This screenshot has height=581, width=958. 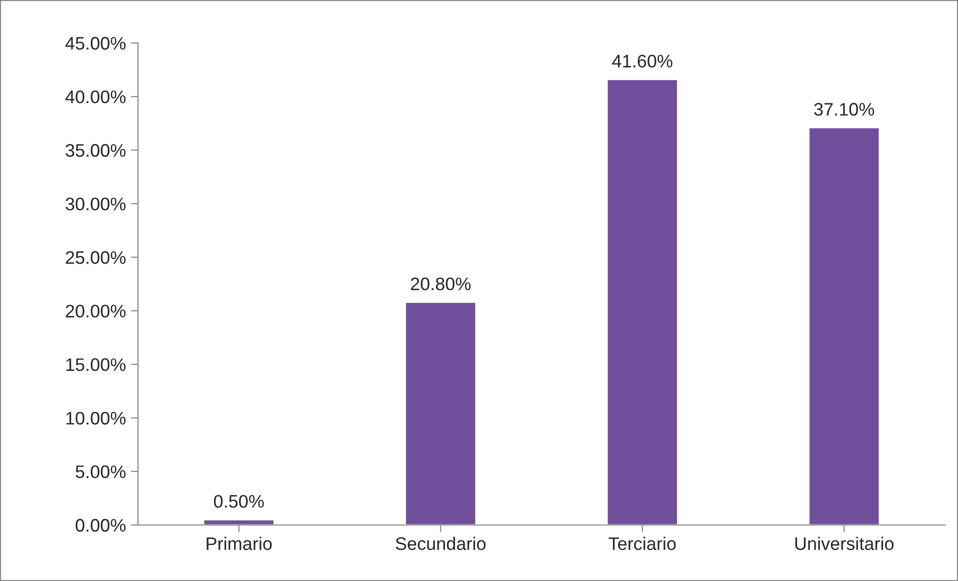 What do you see at coordinates (96, 365) in the screenshot?
I see `y-tick-label: 15.00%` at bounding box center [96, 365].